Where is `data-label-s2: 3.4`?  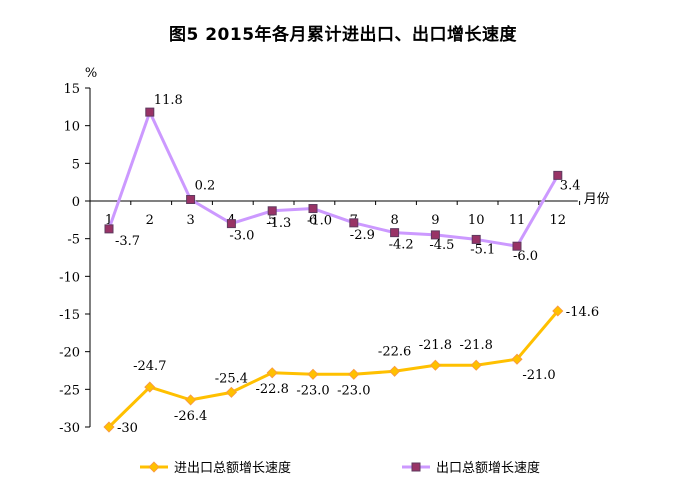 data-label-s2: 3.4 is located at coordinates (570, 185).